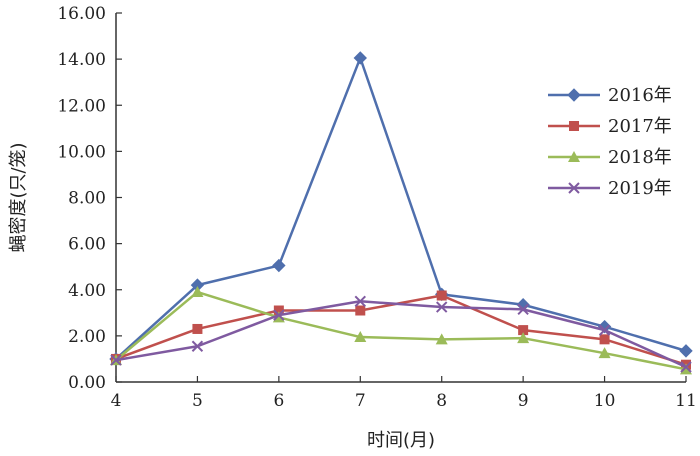  I want to click on y-tick-label: 2.00, so click(87, 337).